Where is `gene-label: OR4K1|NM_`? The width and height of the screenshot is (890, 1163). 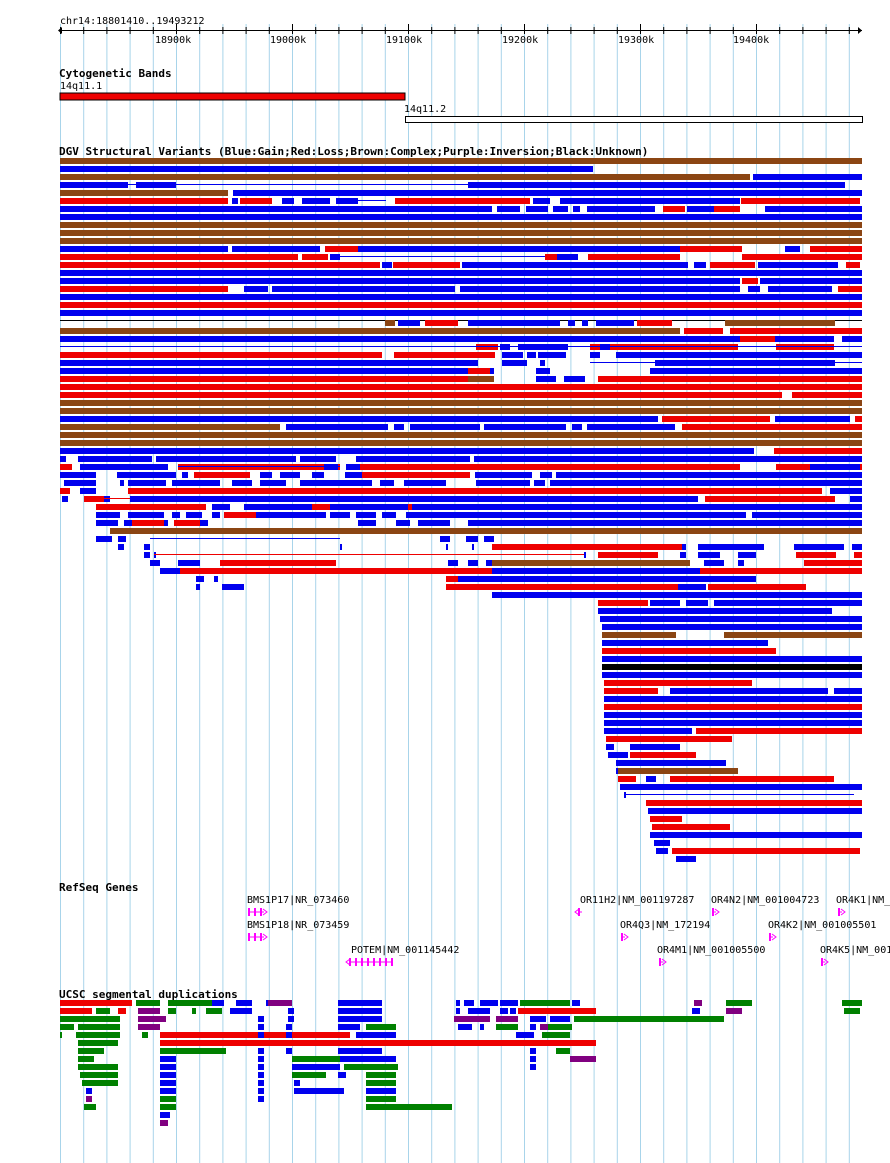 gene-label: OR4K1|NM_ is located at coordinates (863, 900).